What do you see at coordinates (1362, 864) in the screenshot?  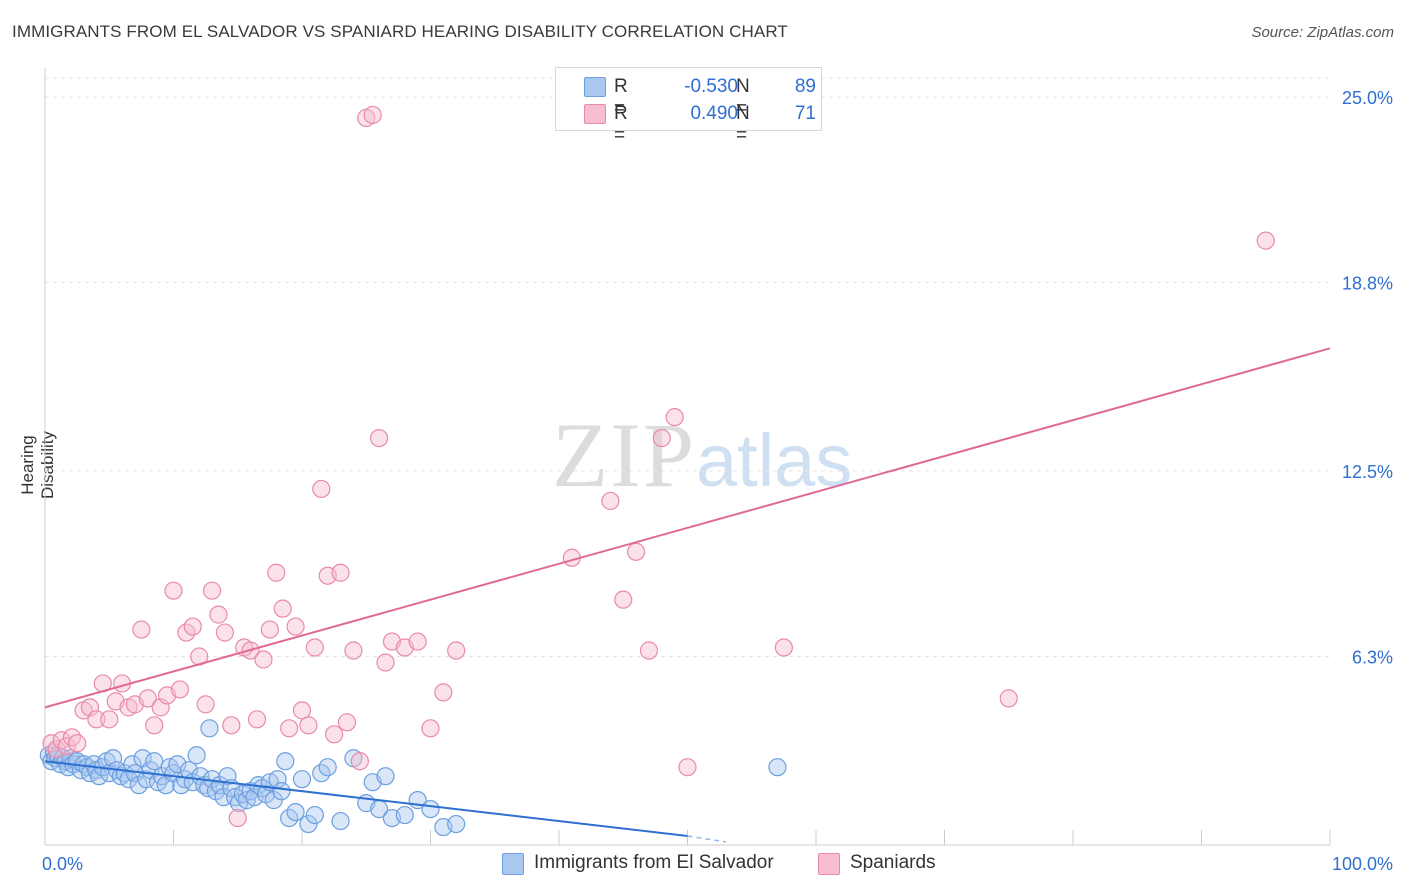 I see `x-tick-label: 100.0%` at bounding box center [1362, 864].